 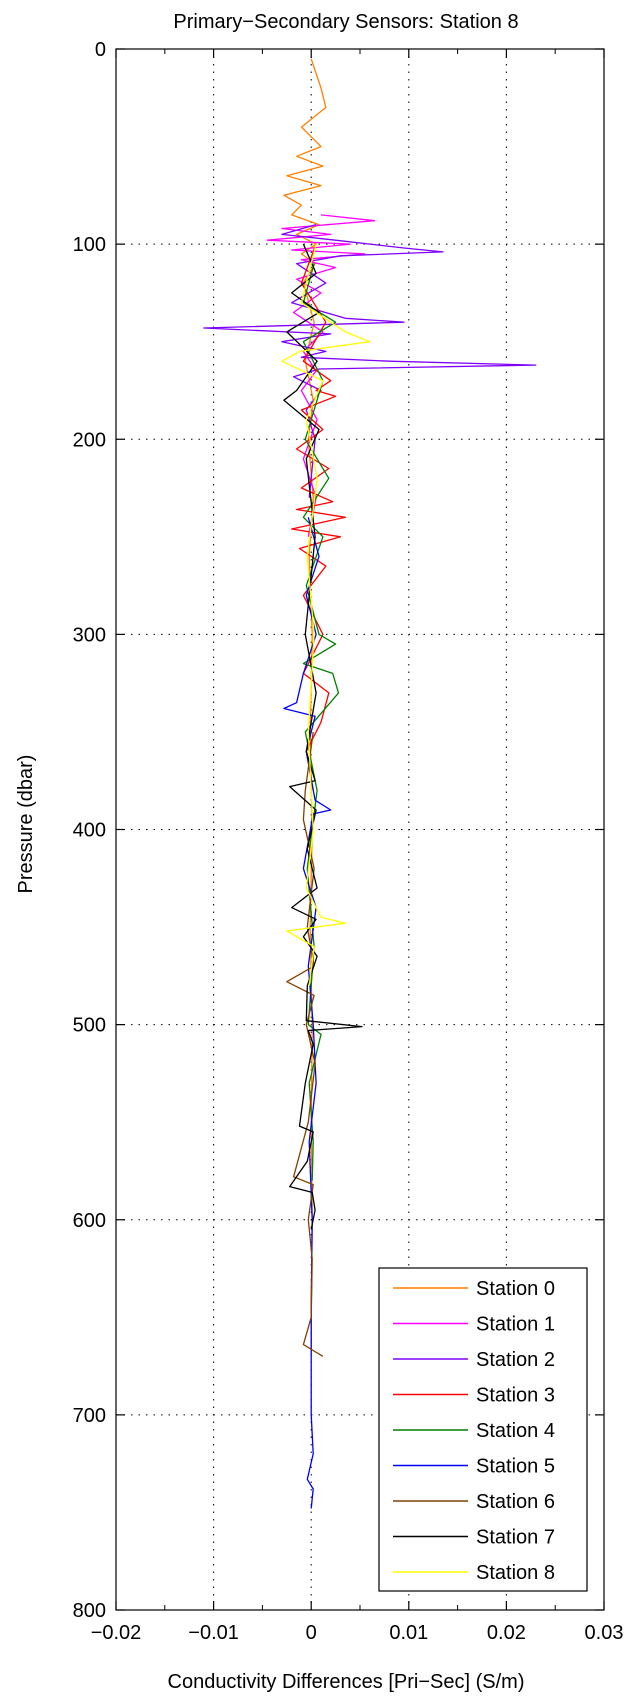 What do you see at coordinates (213, 1633) in the screenshot?
I see `x-tick-label: −0.01` at bounding box center [213, 1633].